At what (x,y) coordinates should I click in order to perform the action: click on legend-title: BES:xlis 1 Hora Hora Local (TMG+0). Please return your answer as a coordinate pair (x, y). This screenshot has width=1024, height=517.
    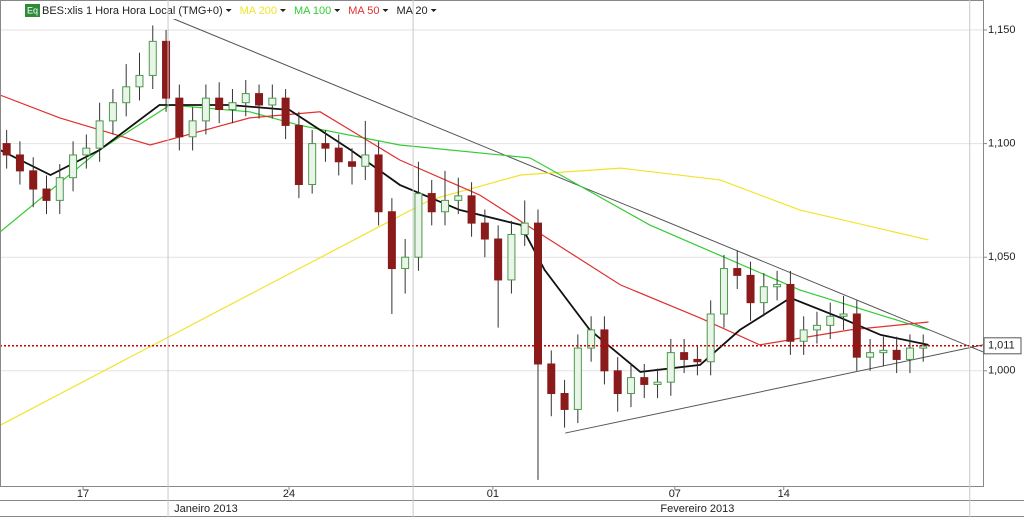
    Looking at the image, I should click on (132, 11).